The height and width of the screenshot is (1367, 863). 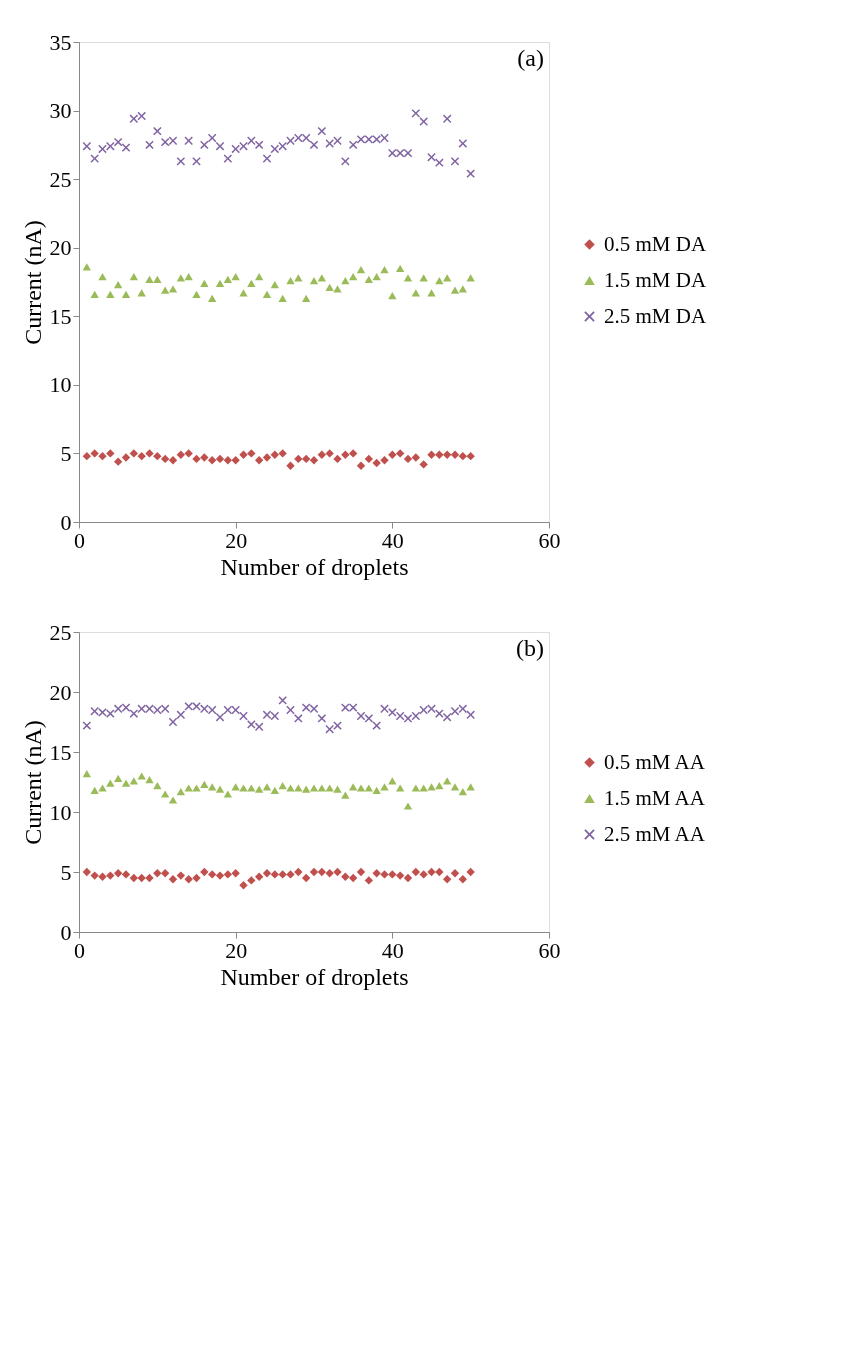 I want to click on x-axis-title: Number of droplets, so click(x=314, y=976).